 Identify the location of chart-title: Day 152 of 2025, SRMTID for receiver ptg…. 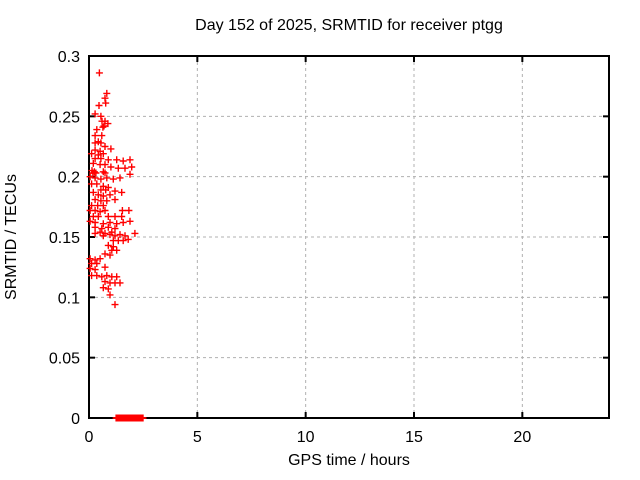
(349, 25).